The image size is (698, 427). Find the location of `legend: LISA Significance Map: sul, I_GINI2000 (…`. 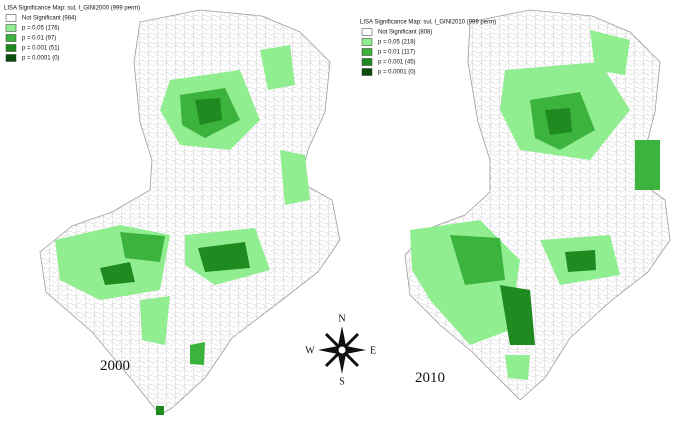

legend: LISA Significance Map: sul, I_GINI2000 (… is located at coordinates (72, 34).